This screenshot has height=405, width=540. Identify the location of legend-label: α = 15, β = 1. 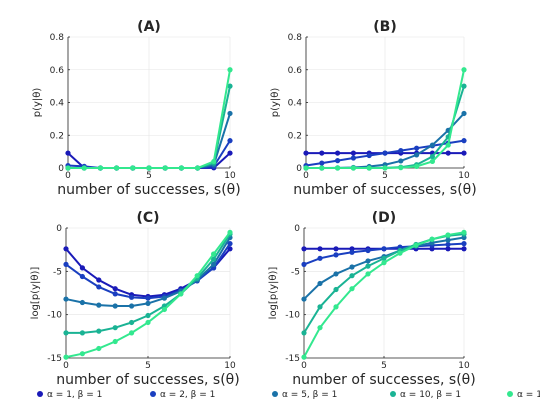
(528, 395).